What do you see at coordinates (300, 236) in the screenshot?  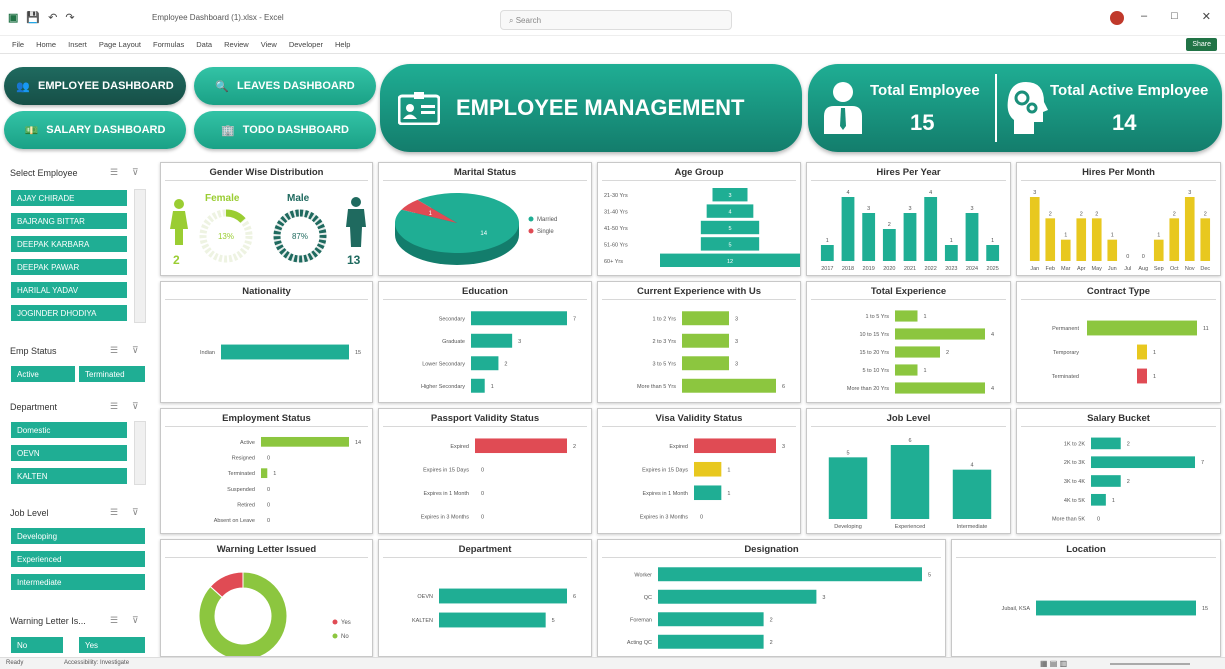 I see `male-percent: 87%` at bounding box center [300, 236].